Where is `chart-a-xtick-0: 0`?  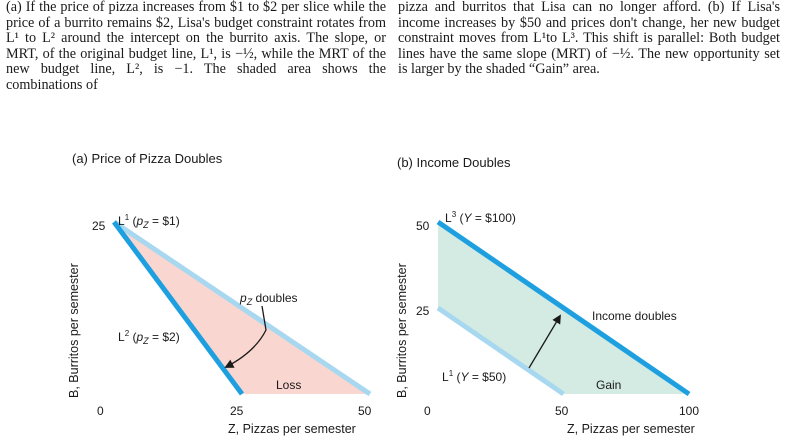 chart-a-xtick-0: 0 is located at coordinates (100, 411).